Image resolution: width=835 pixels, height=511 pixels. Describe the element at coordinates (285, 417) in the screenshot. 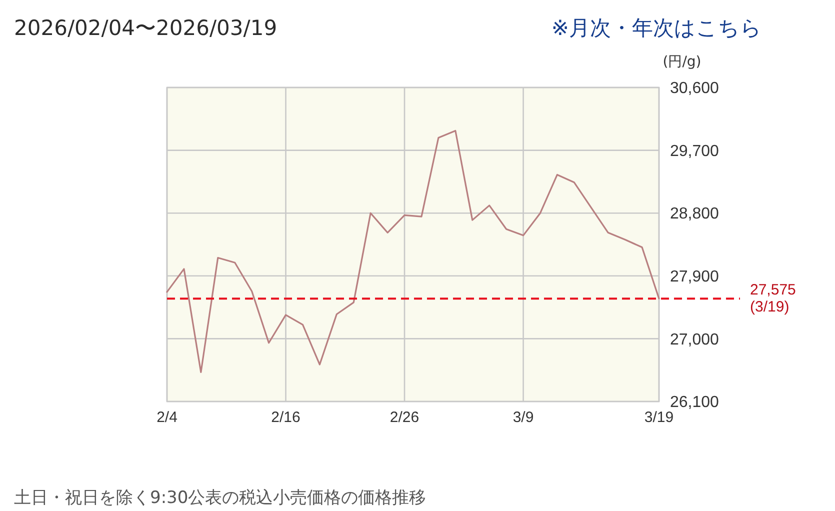

I see `x-tick-label: 2/16` at that location.